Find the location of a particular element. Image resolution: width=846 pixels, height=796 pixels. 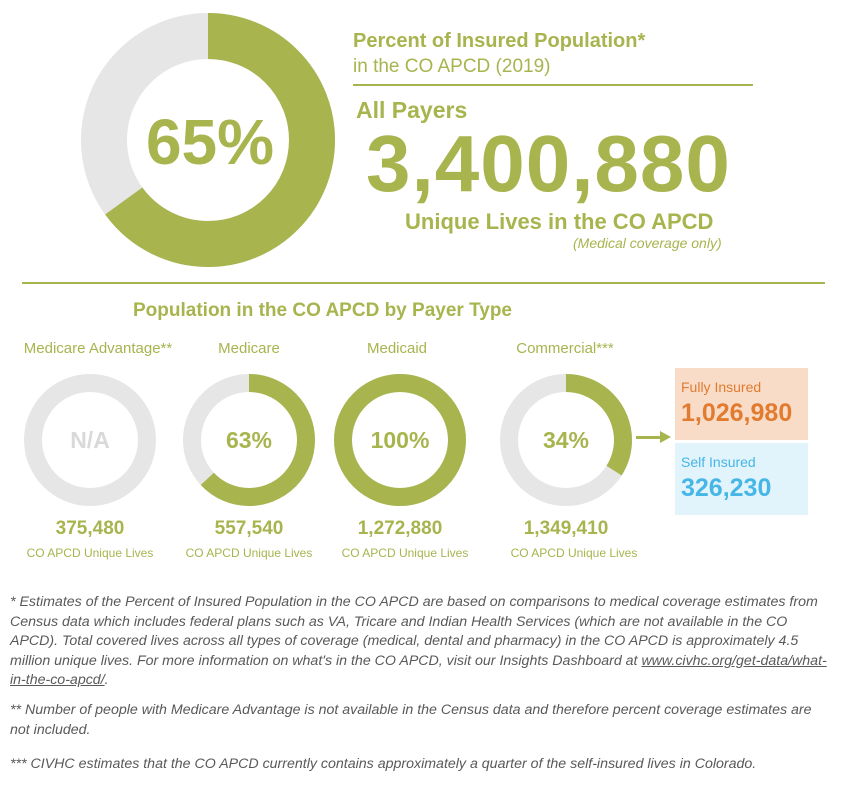

commercial-count: 1,349,410 is located at coordinates (566, 528).